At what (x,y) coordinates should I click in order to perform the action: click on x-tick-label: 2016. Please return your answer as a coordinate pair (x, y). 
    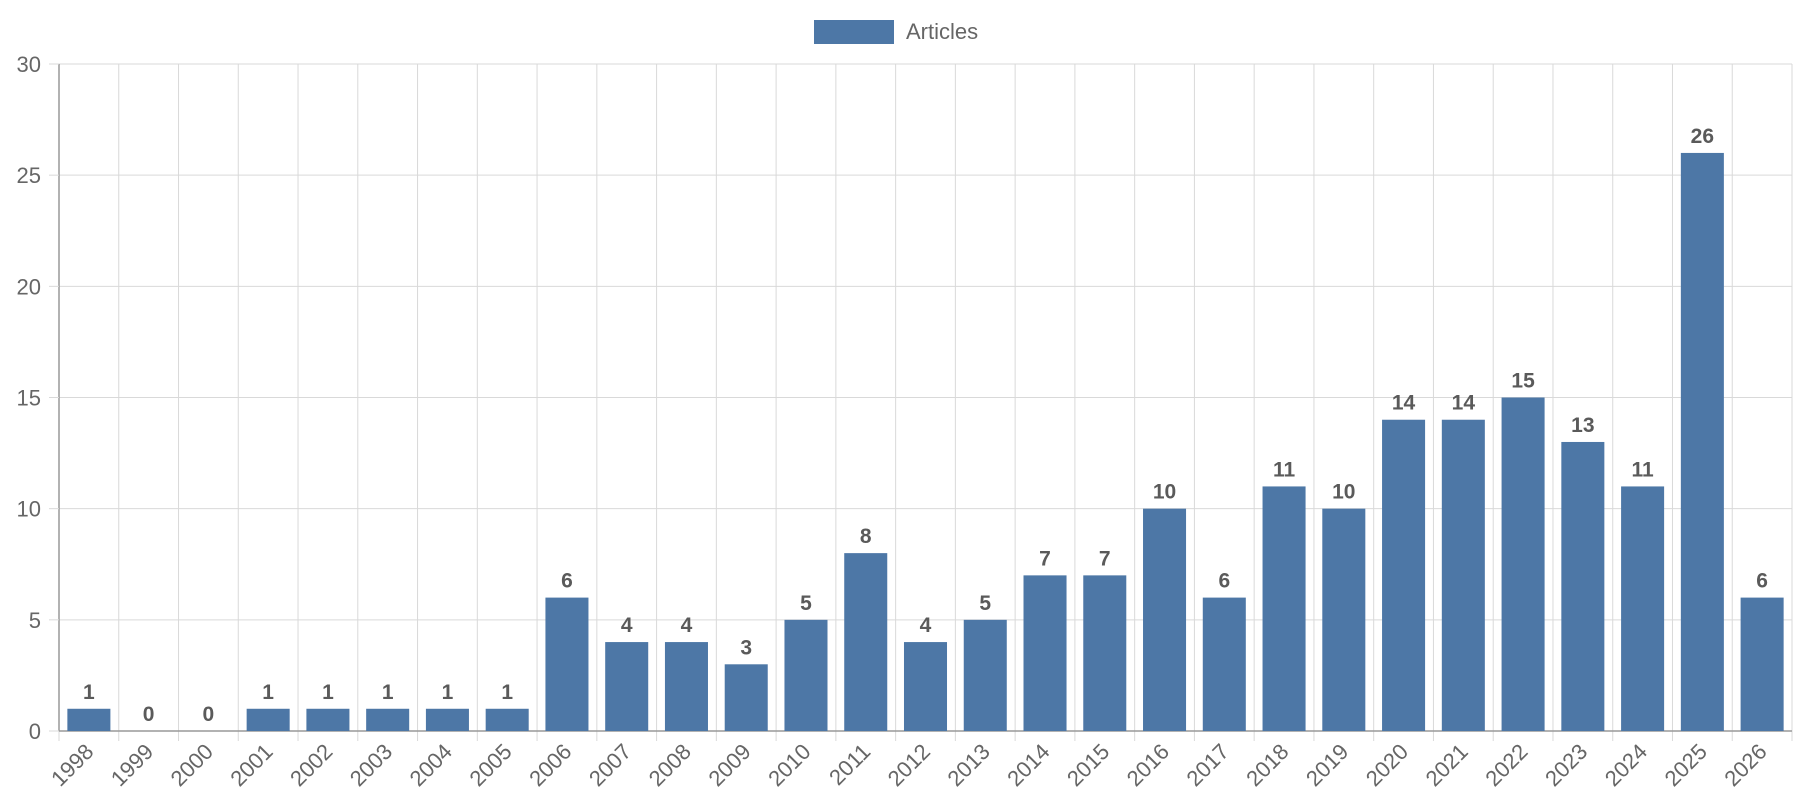
    Looking at the image, I should click on (1148, 765).